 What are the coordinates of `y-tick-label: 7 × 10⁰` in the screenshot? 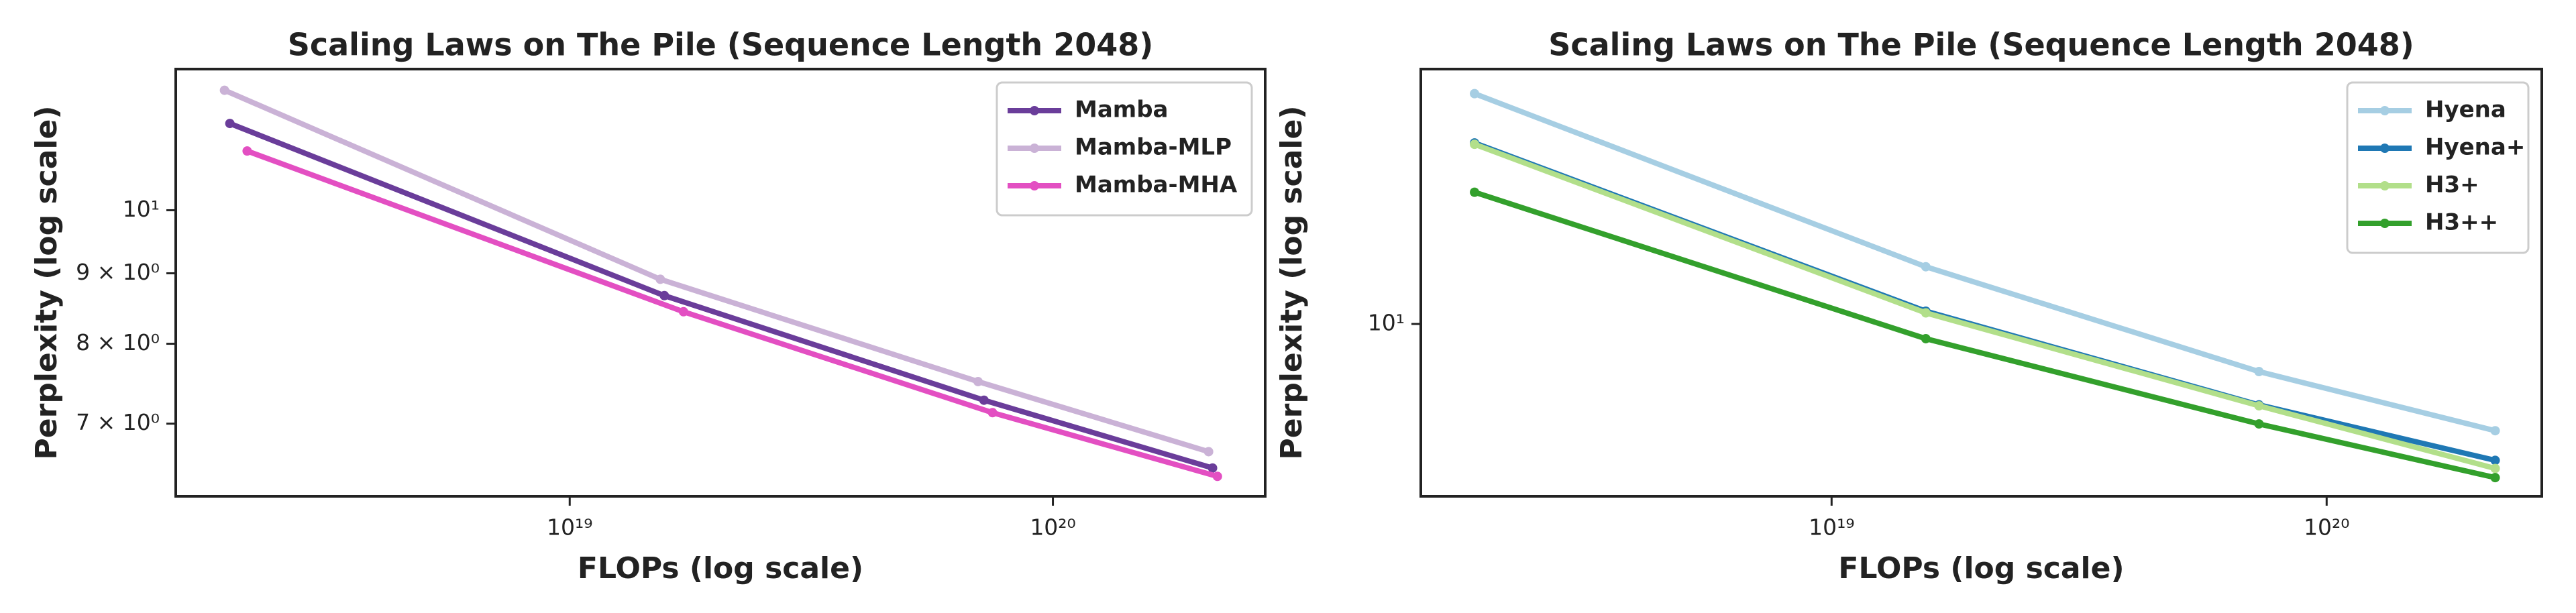 It's located at (118, 422).